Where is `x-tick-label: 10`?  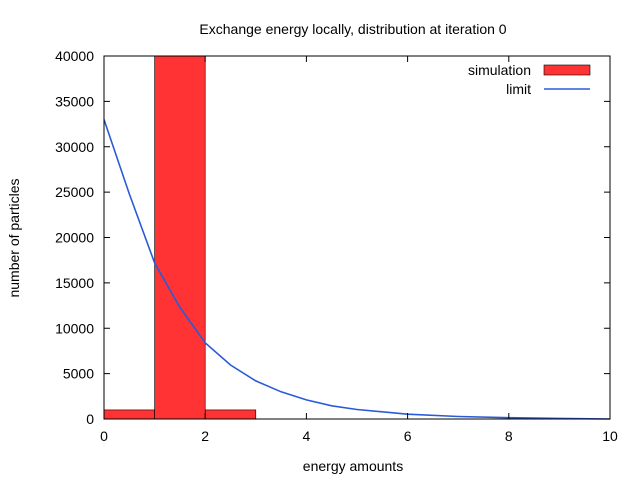 x-tick-label: 10 is located at coordinates (610, 436).